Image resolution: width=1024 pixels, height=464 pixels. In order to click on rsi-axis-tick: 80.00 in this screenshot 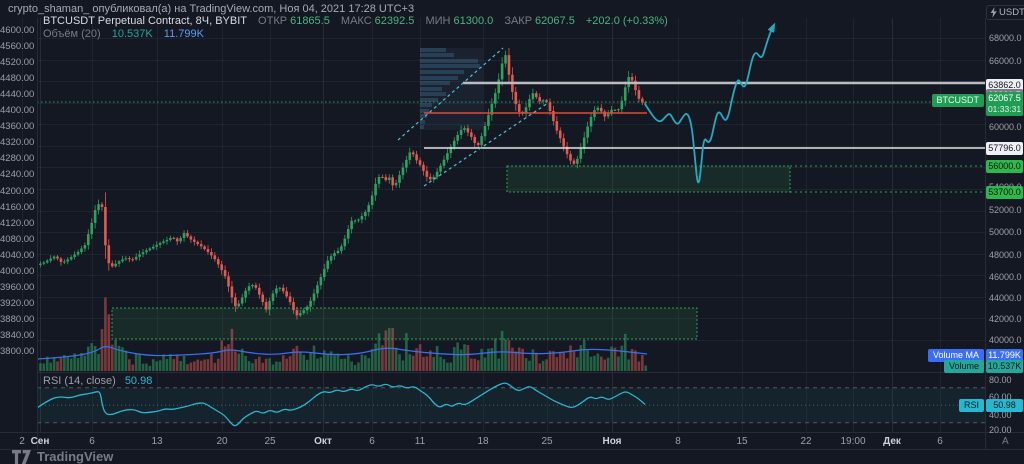, I will do `click(1000, 380)`.